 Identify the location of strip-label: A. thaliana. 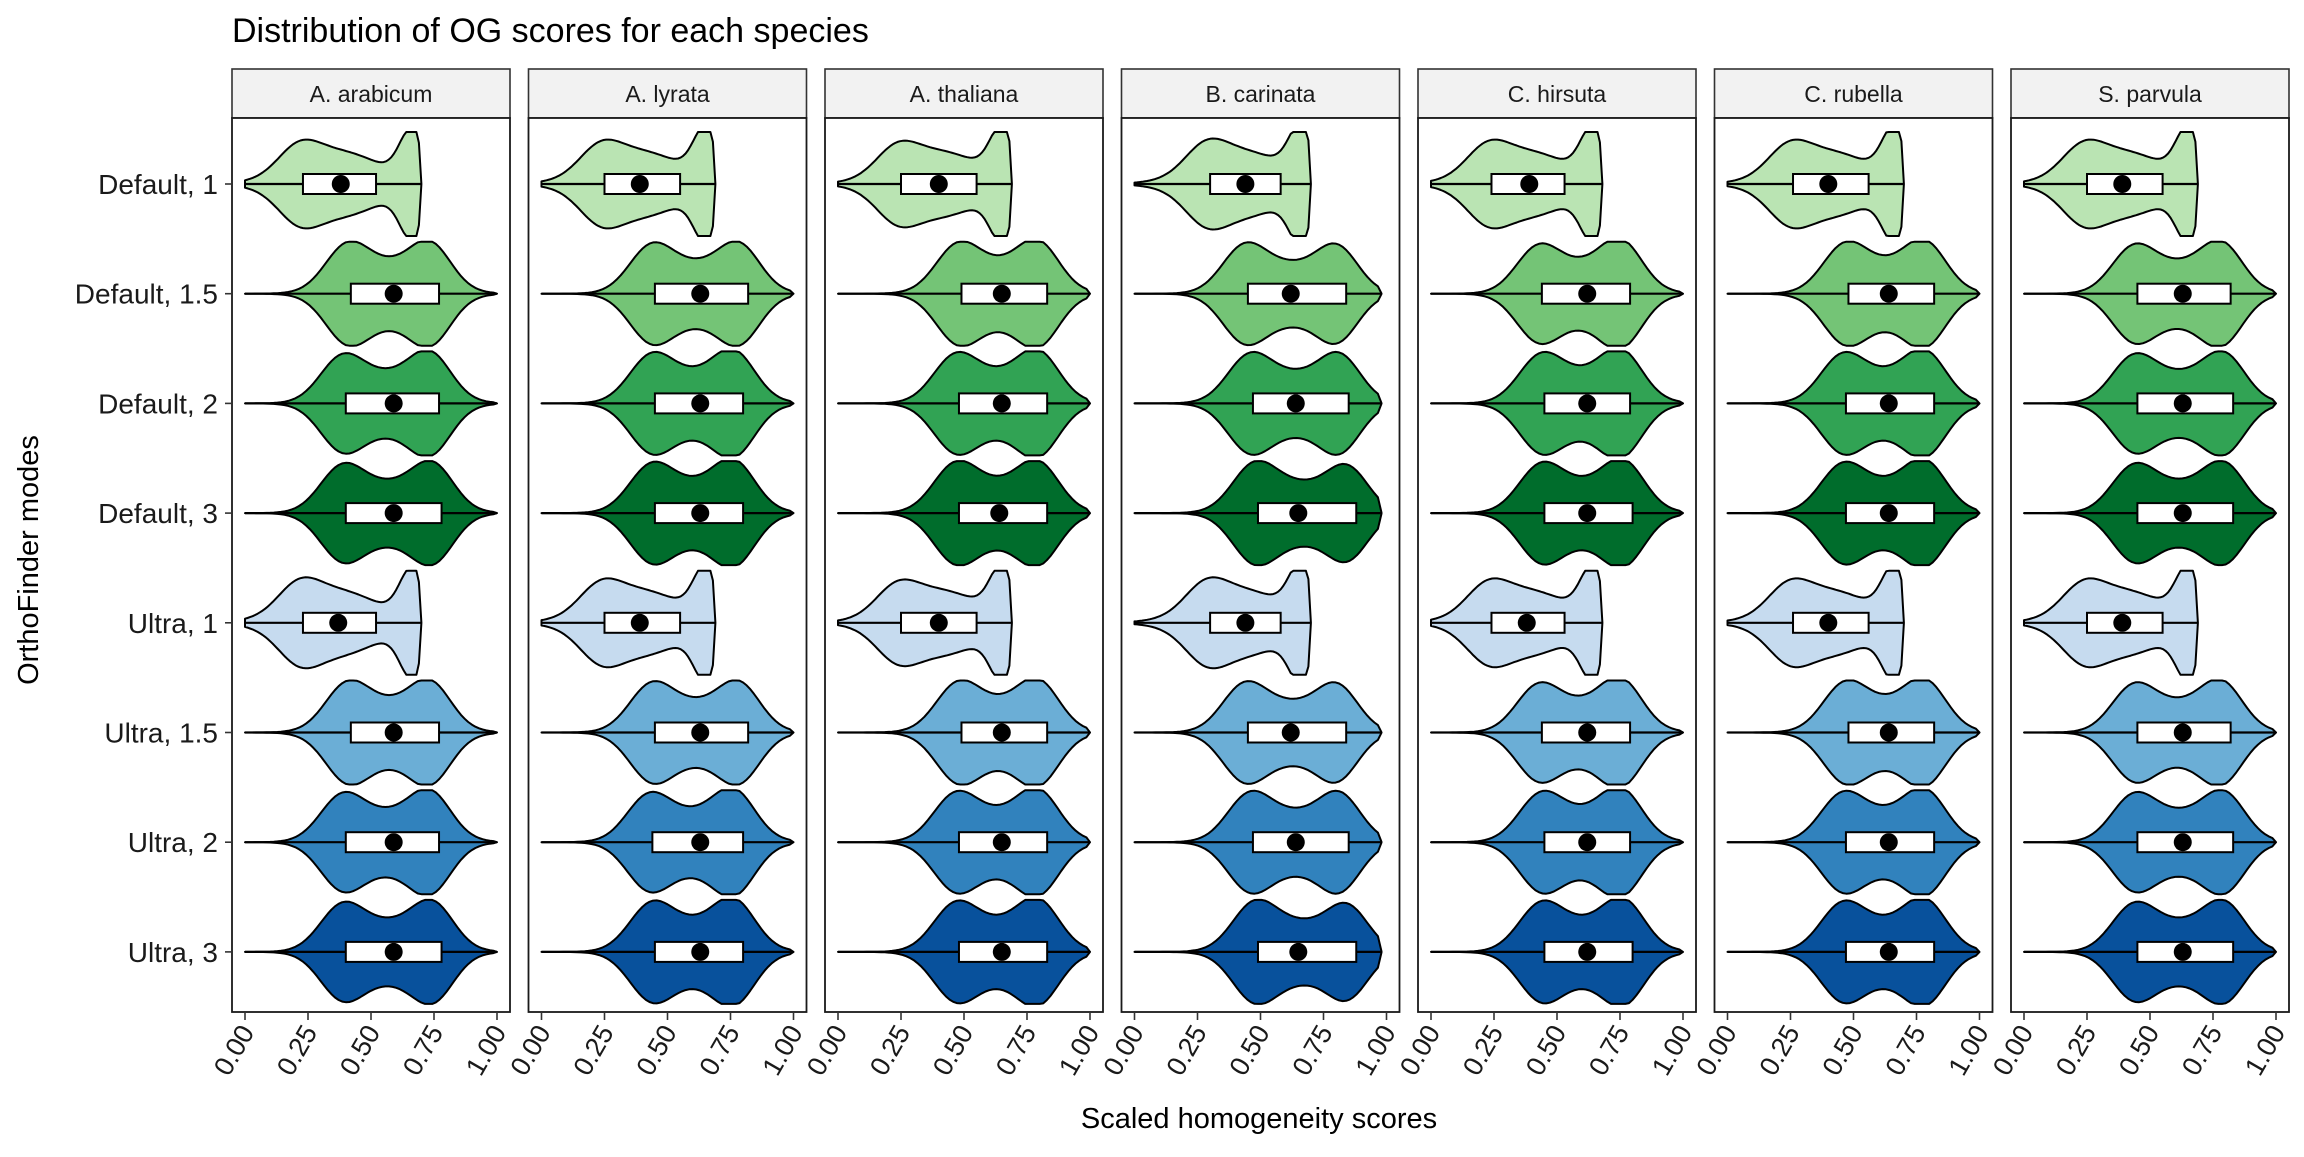
(964, 94).